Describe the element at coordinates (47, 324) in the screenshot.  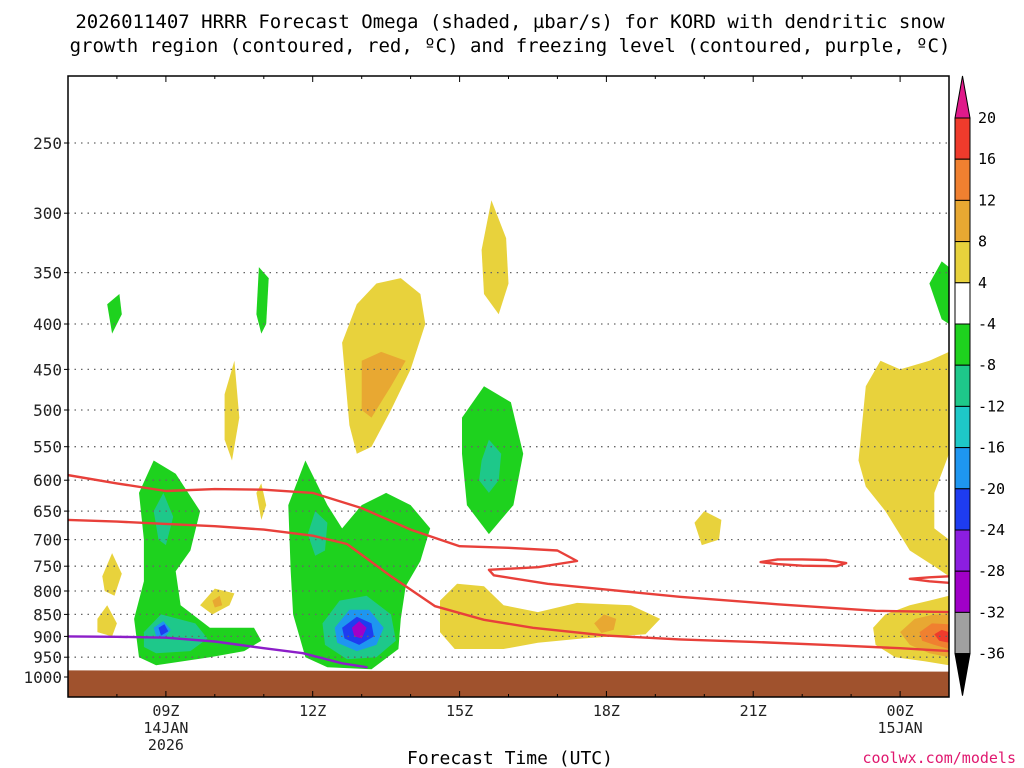
I see `y-tick-label-400: 400` at that location.